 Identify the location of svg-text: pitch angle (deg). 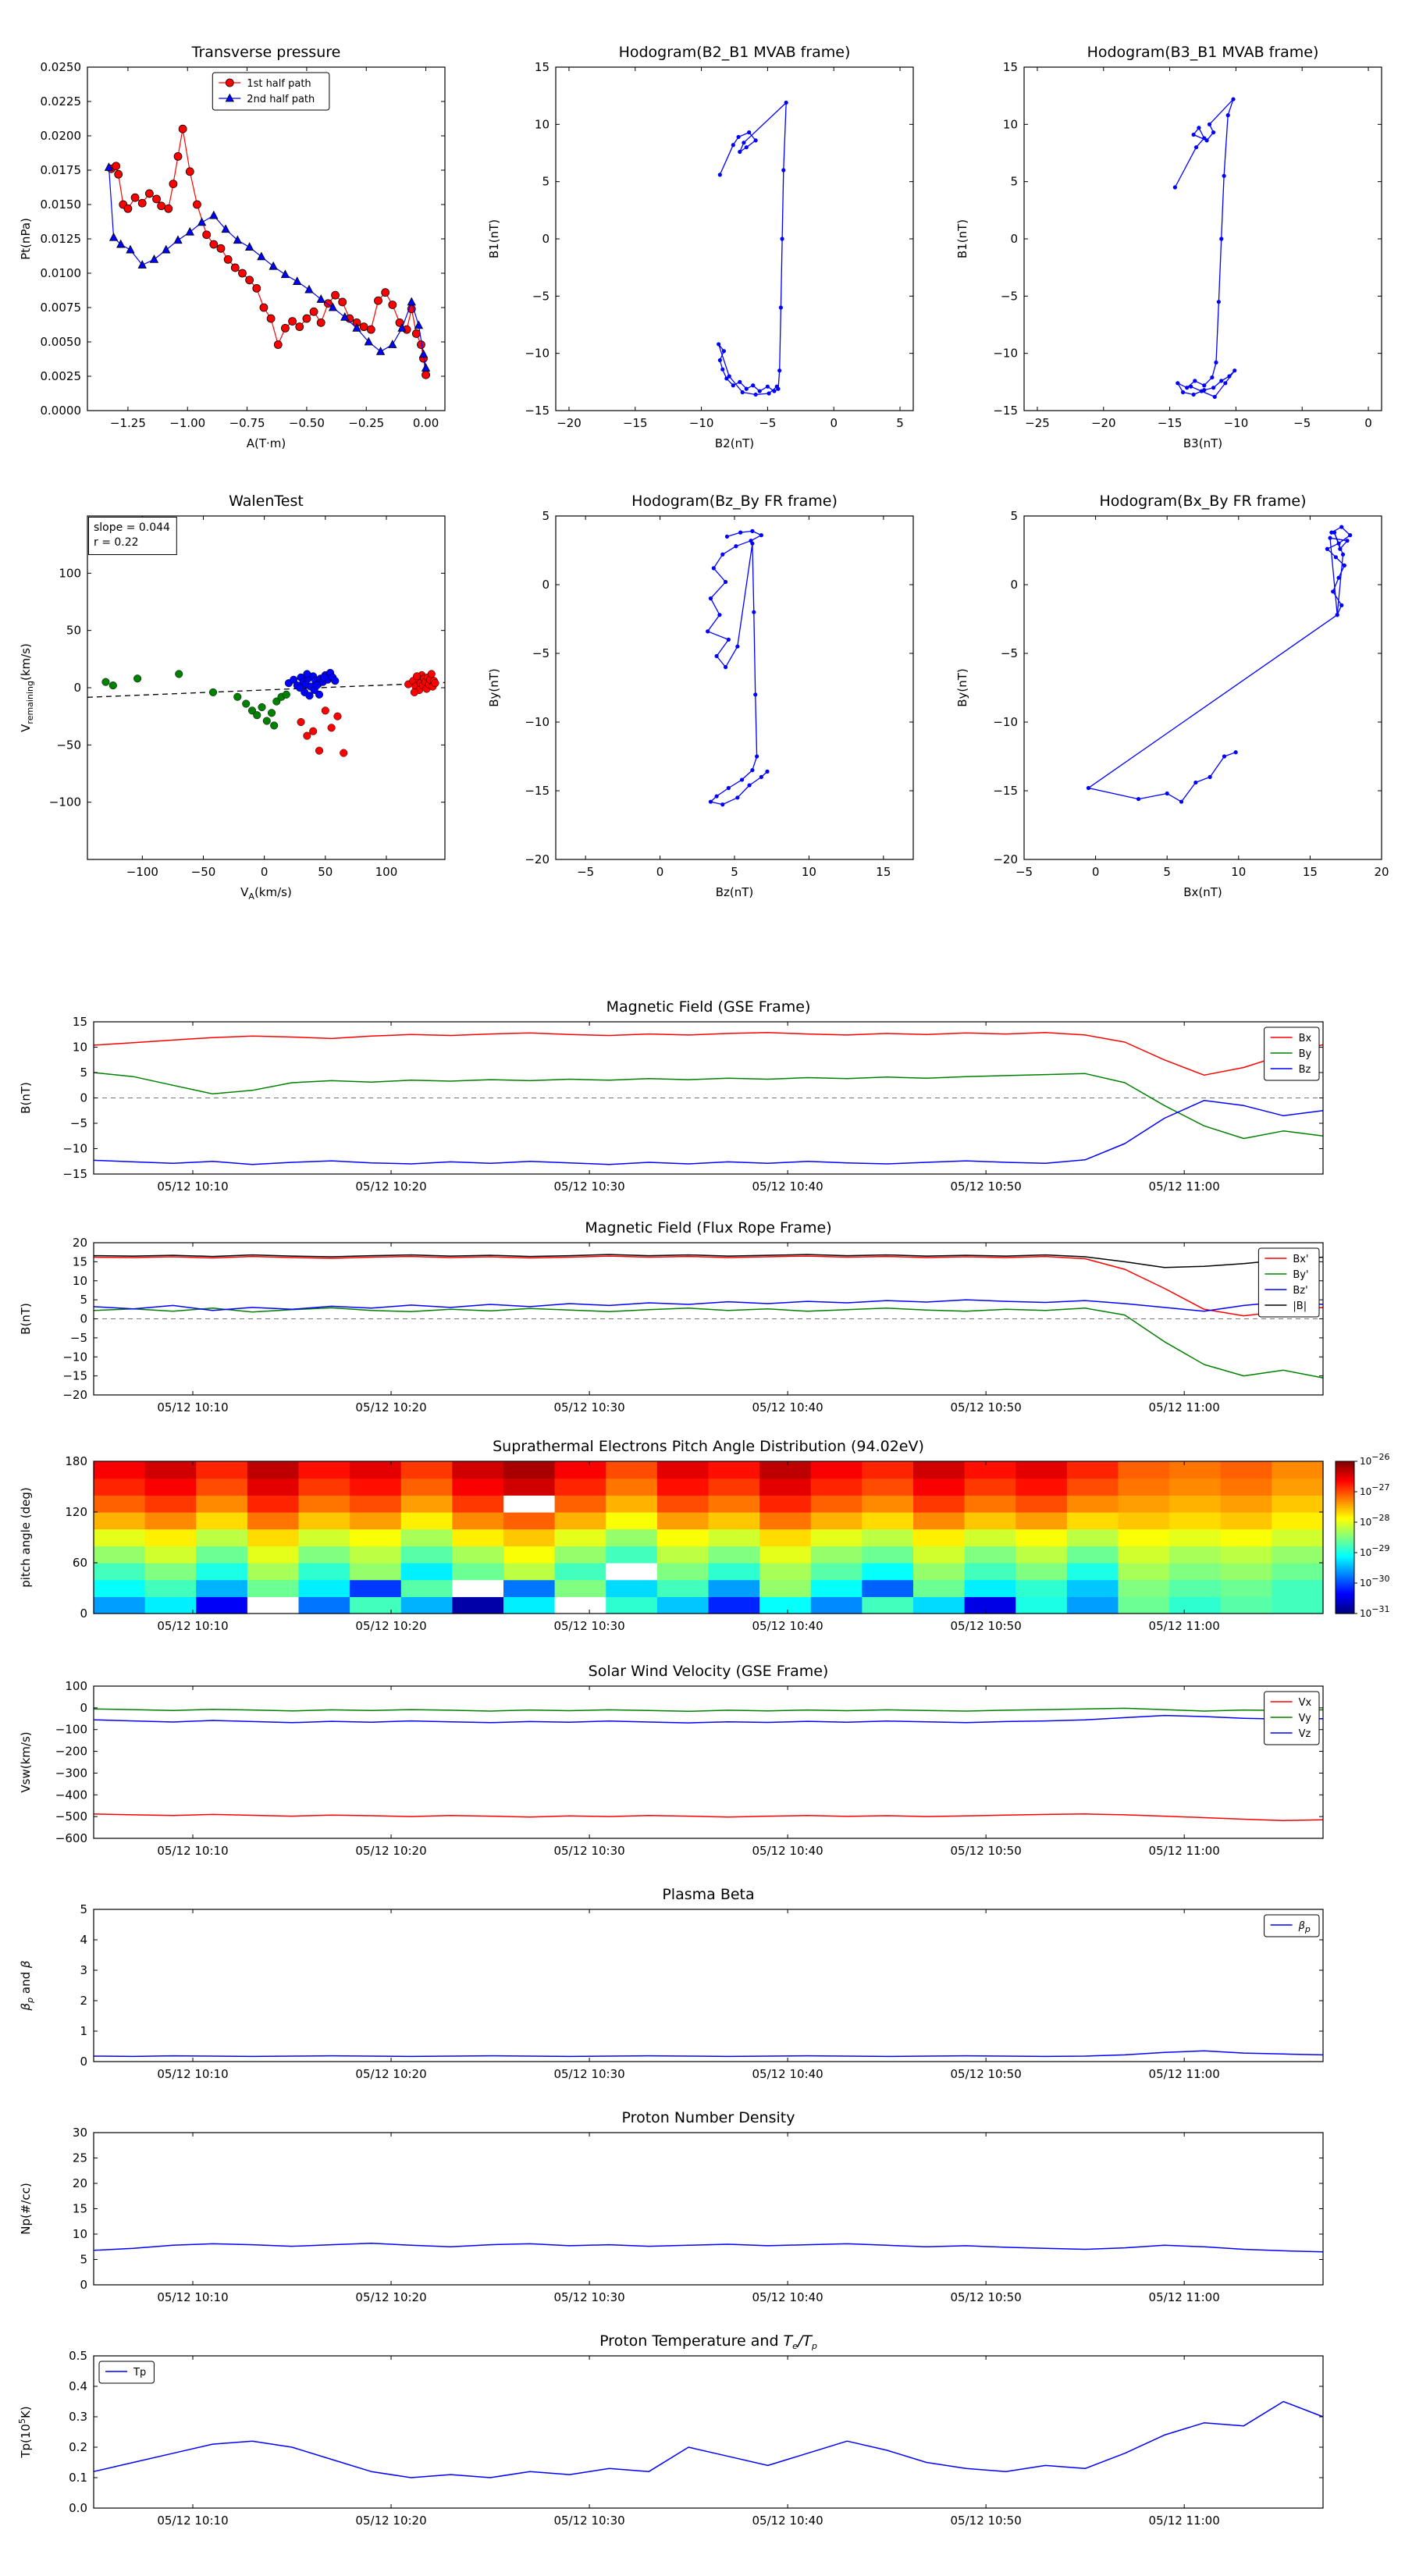
(26, 1537).